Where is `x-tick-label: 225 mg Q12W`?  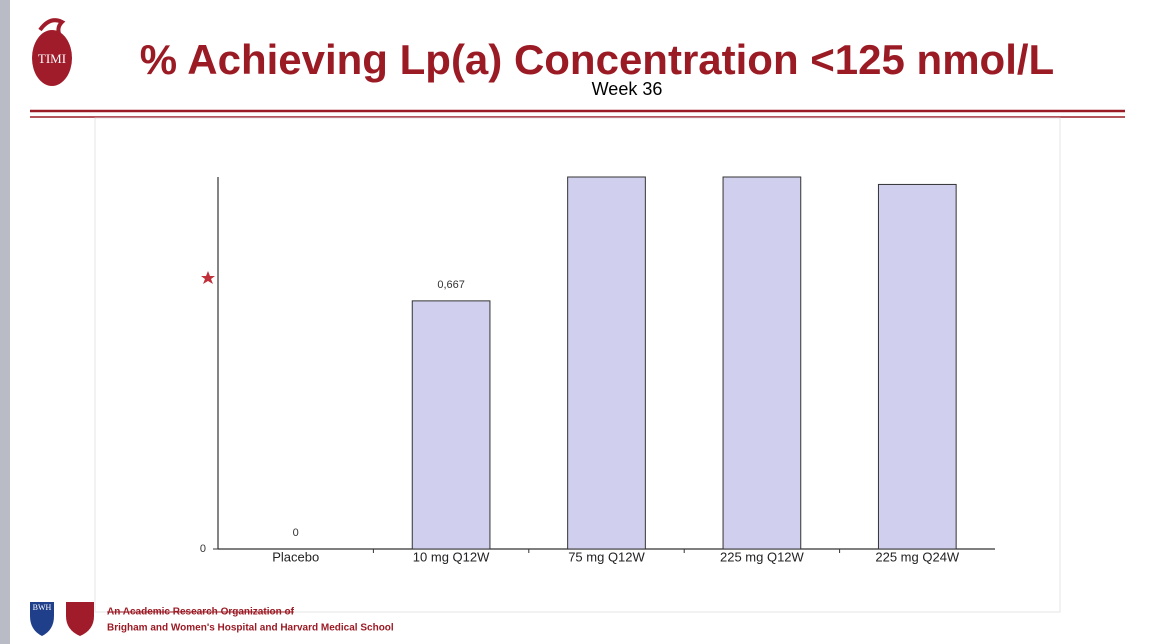
x-tick-label: 225 mg Q12W is located at coordinates (762, 556).